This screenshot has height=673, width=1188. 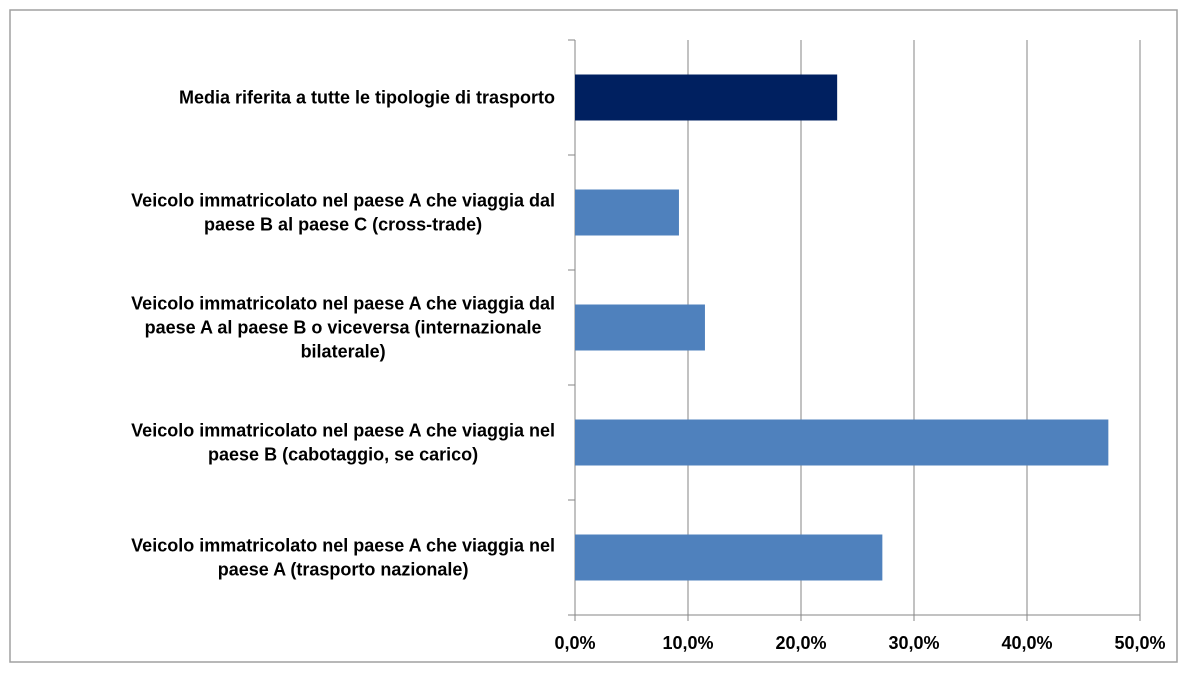 What do you see at coordinates (687, 643) in the screenshot?
I see `x-tick-label: 10,0%` at bounding box center [687, 643].